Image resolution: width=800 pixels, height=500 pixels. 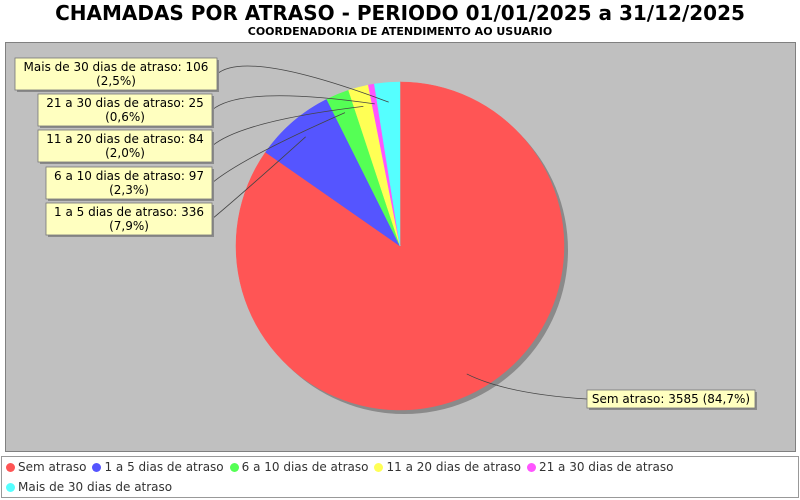 I want to click on slice-label-6: Mais de 30 dias de atraso: 106, so click(x=116, y=67).